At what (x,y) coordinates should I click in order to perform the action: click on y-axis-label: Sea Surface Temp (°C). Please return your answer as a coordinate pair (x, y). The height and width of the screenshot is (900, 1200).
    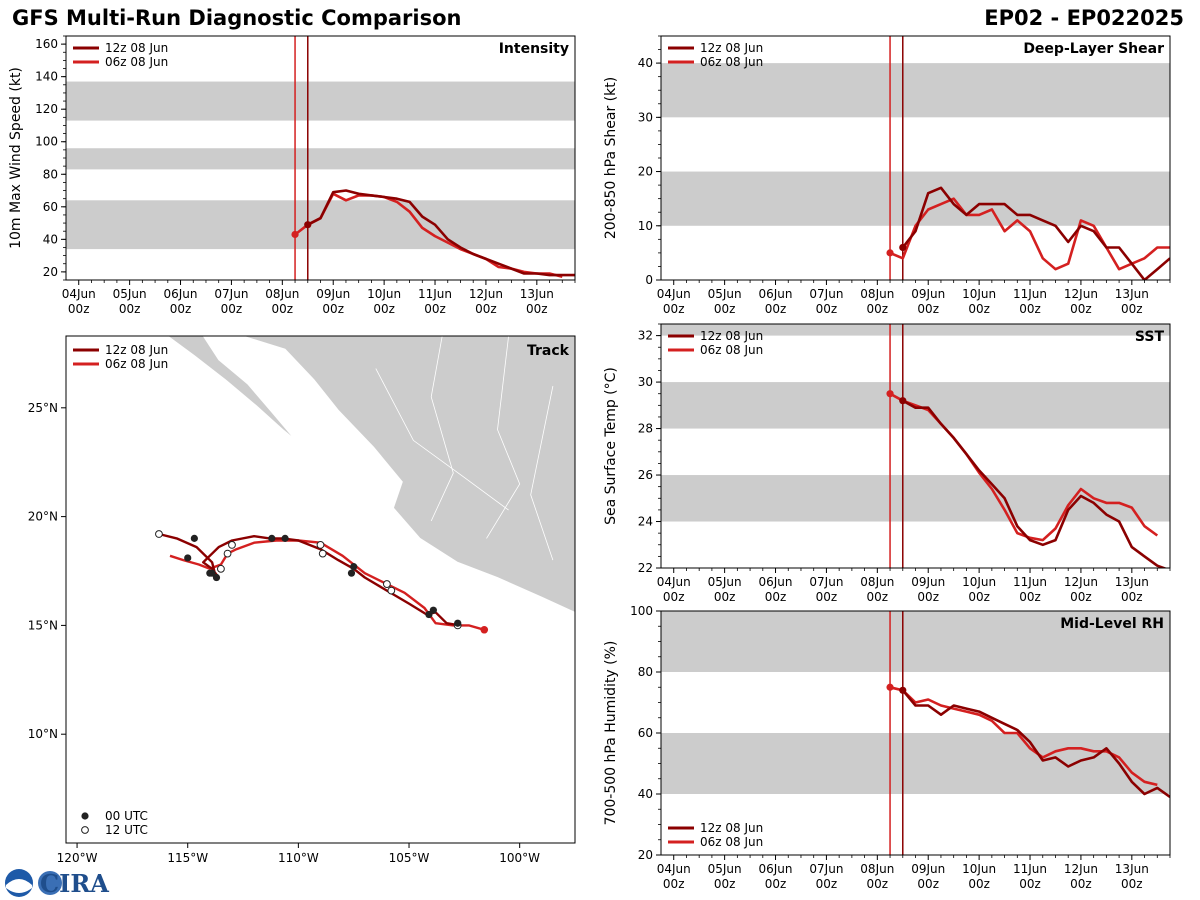
    Looking at the image, I should click on (611, 446).